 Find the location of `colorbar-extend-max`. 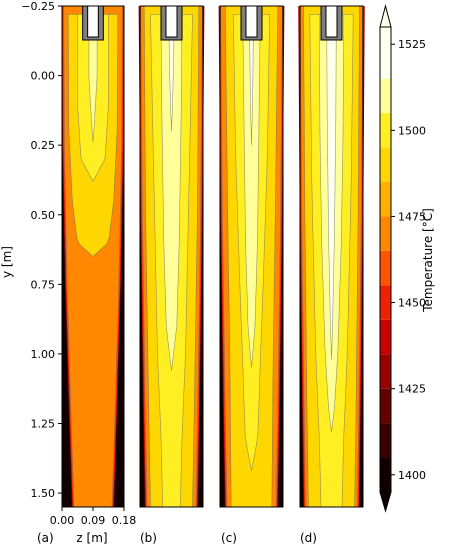

colorbar-extend-max is located at coordinates (385, 16).